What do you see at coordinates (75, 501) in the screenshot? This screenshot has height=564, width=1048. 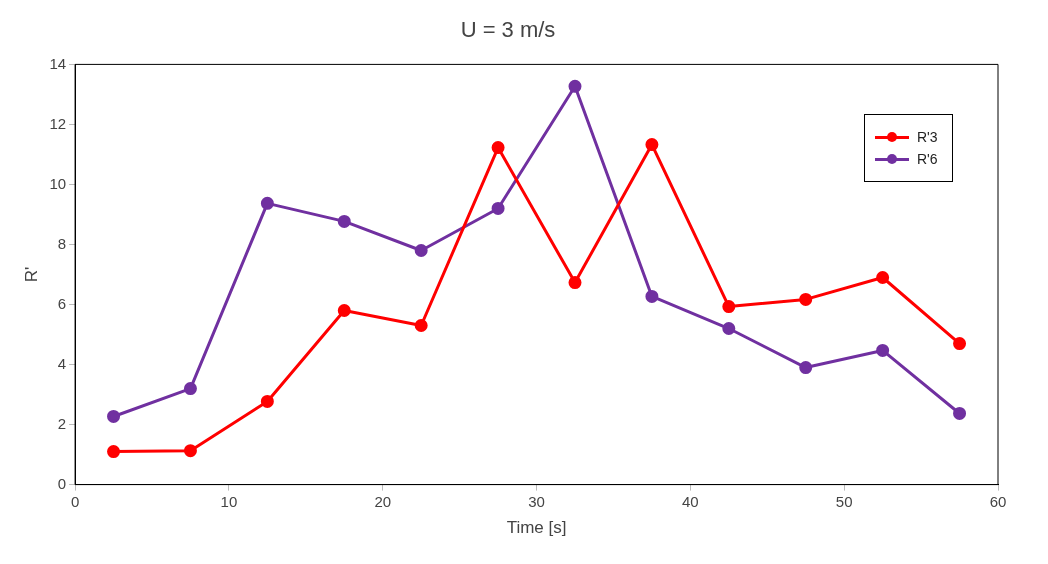 I see `x-tick-label: 0` at bounding box center [75, 501].